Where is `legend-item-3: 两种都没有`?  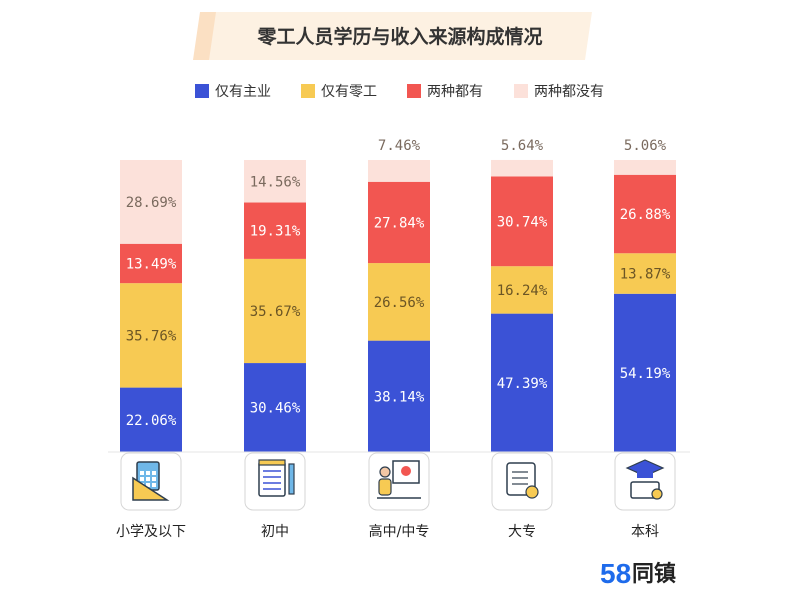 legend-item-3: 两种都没有 is located at coordinates (559, 92).